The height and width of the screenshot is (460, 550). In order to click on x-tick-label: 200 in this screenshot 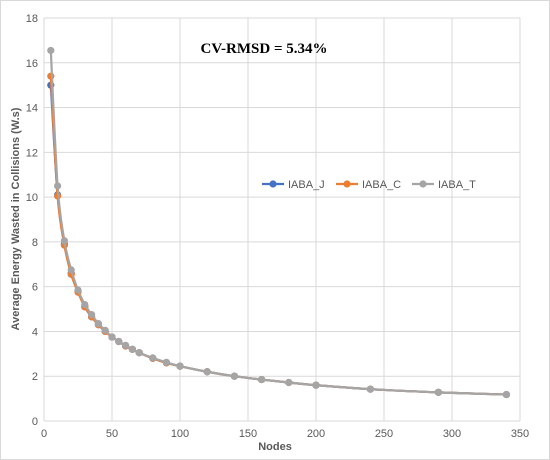, I will do `click(316, 434)`.